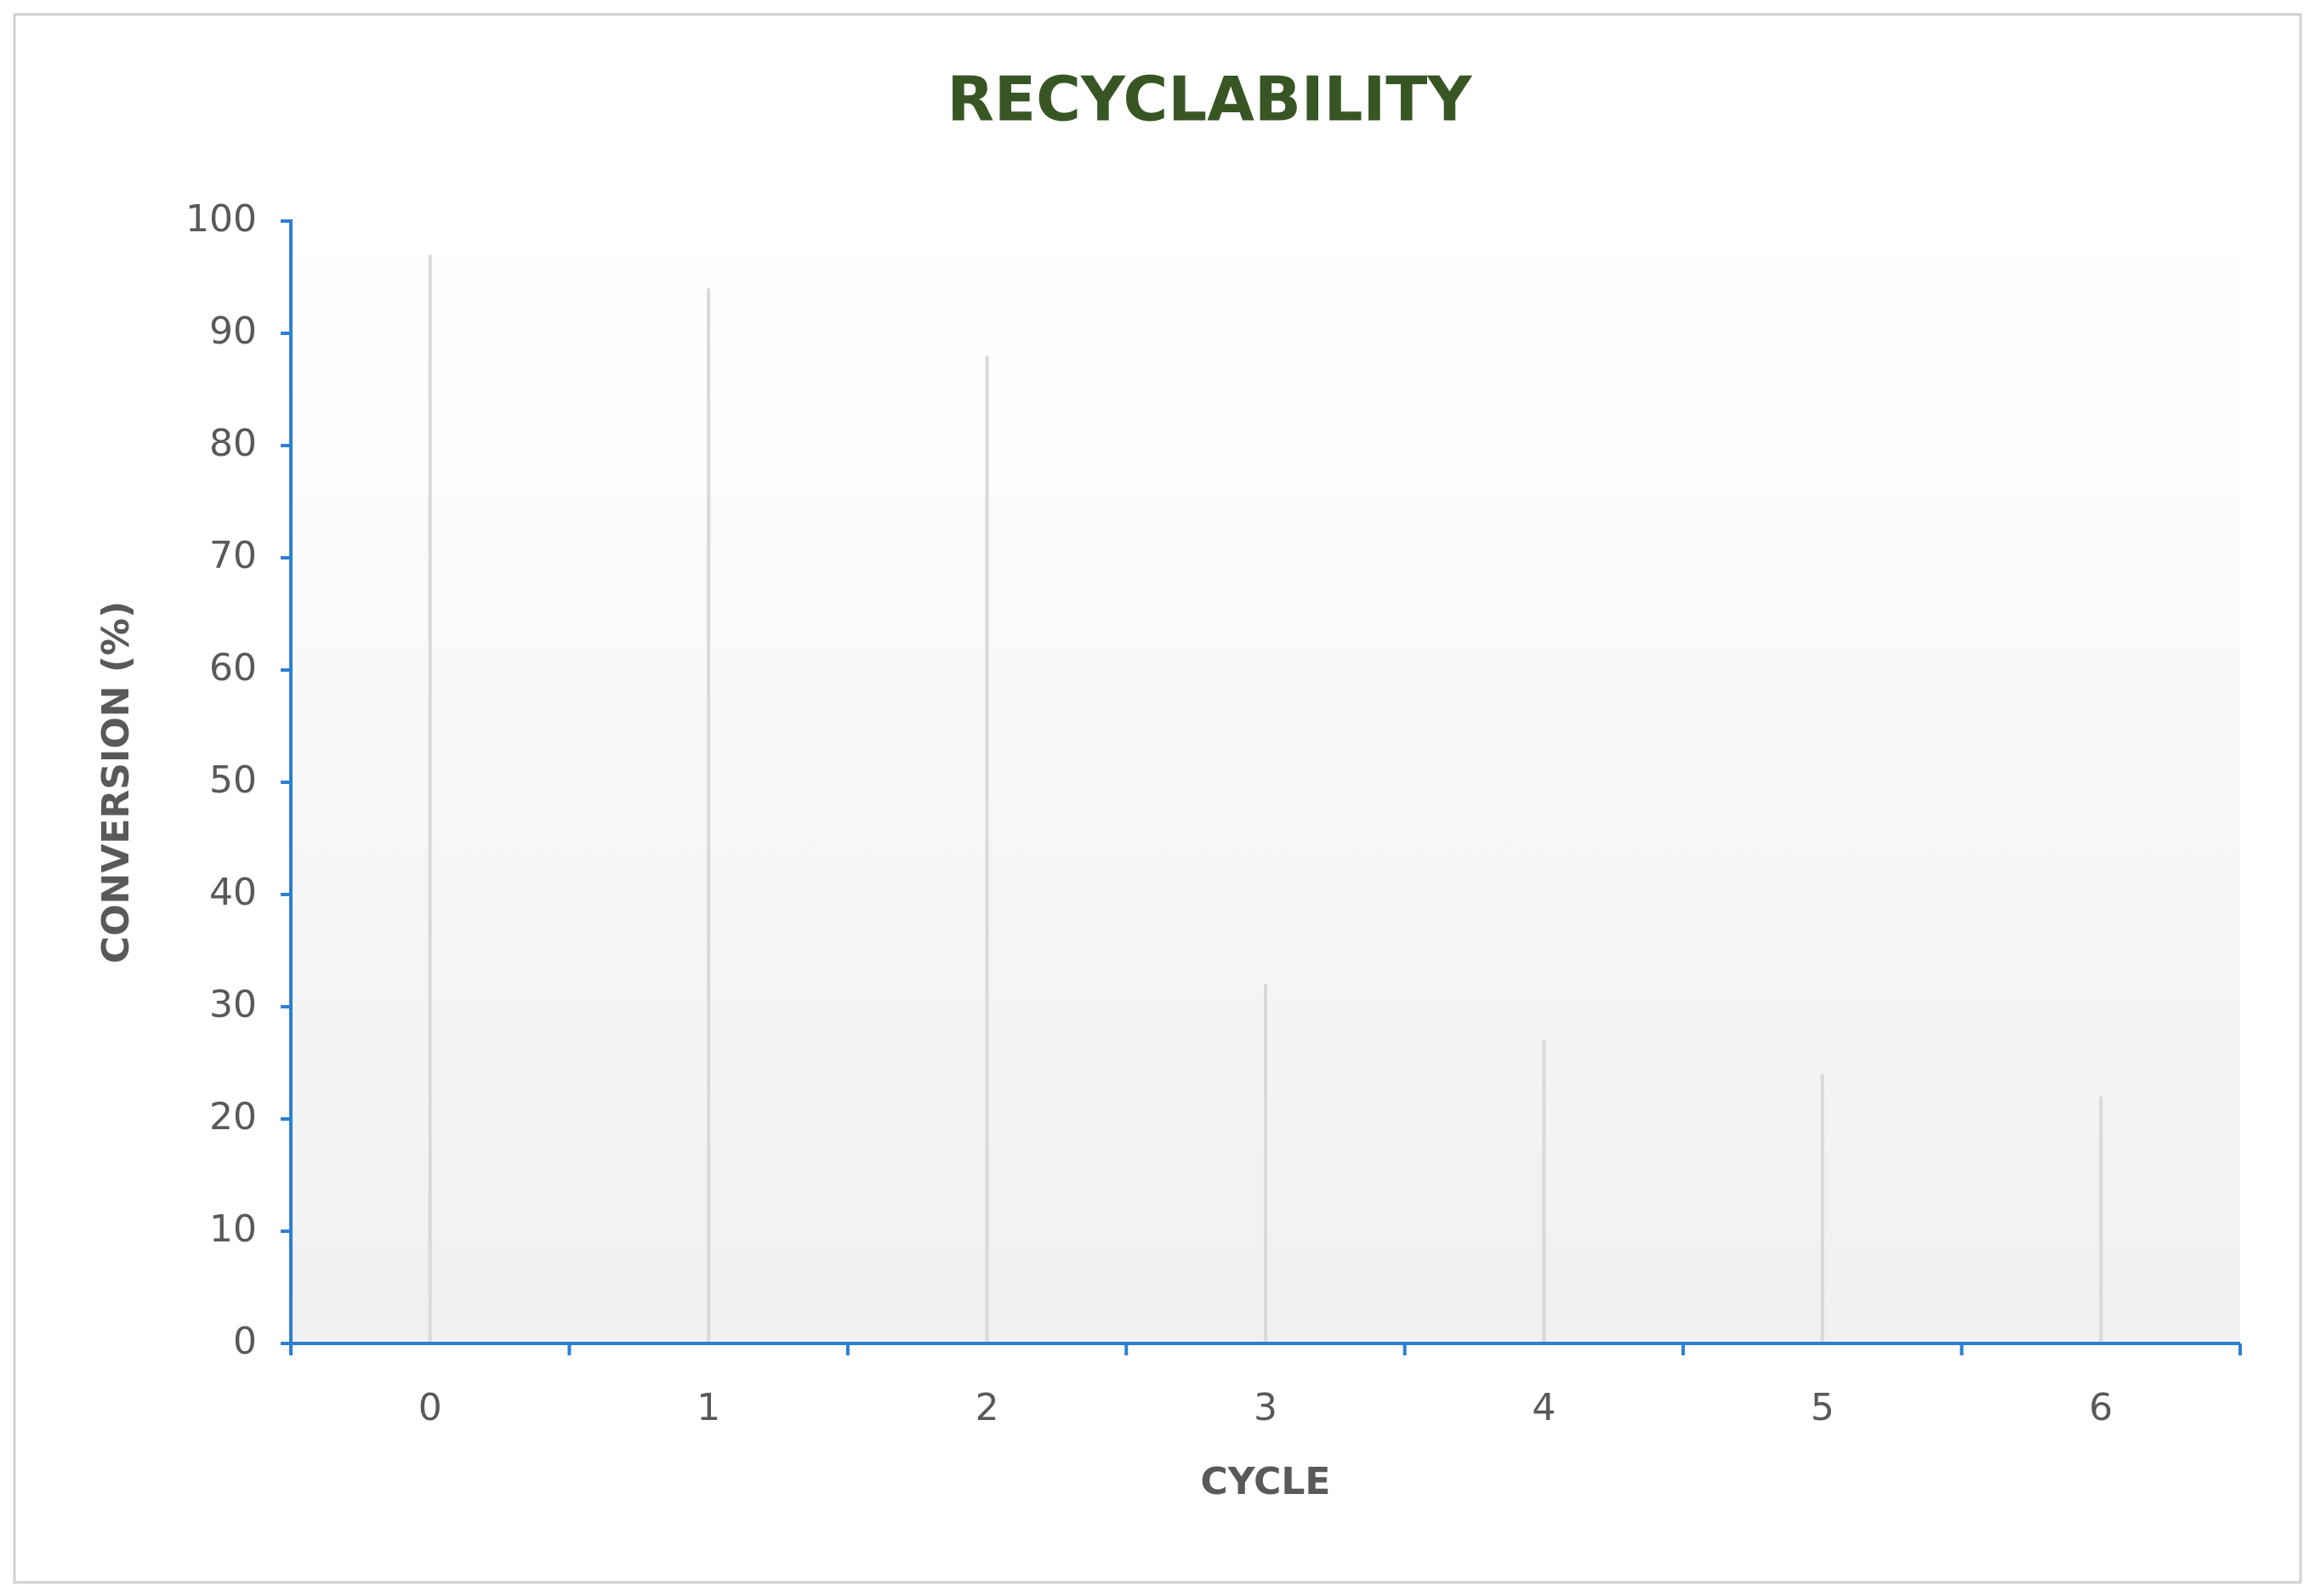  Describe the element at coordinates (987, 1407) in the screenshot. I see `x-tick-label: 2` at that location.